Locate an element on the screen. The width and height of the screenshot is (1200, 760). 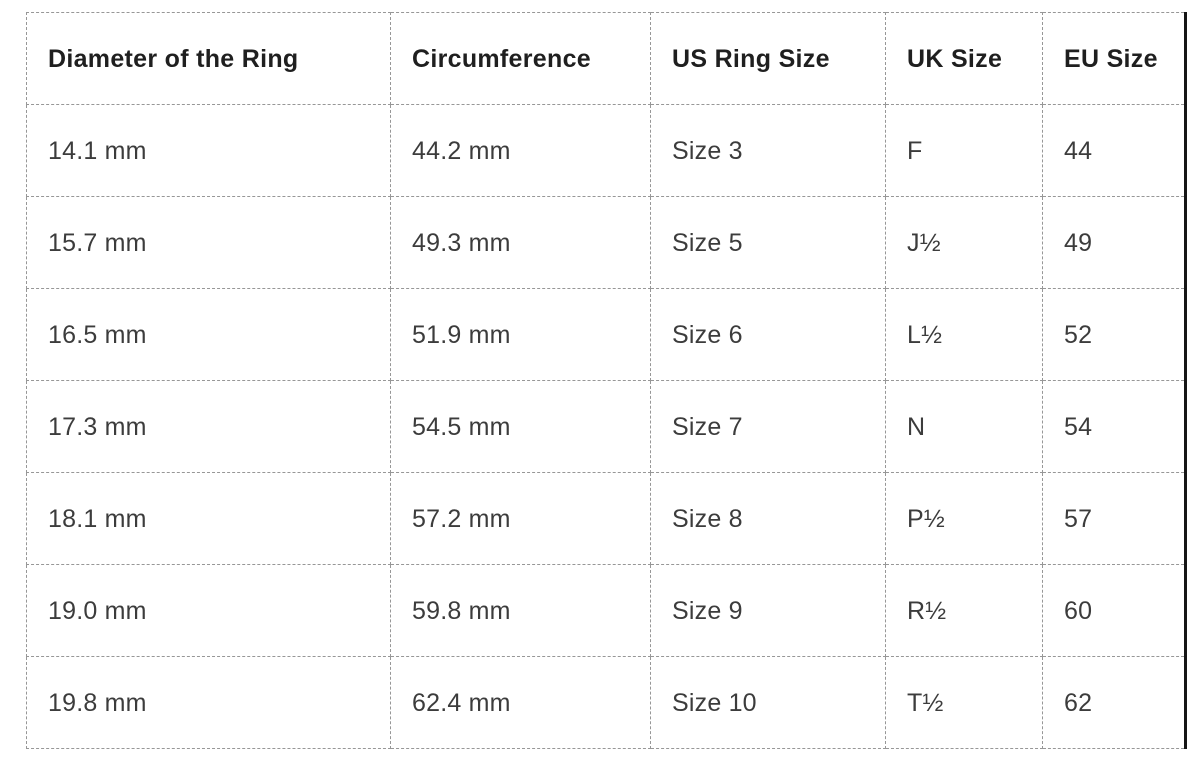
cell-uk-size: T½ is located at coordinates (964, 702).